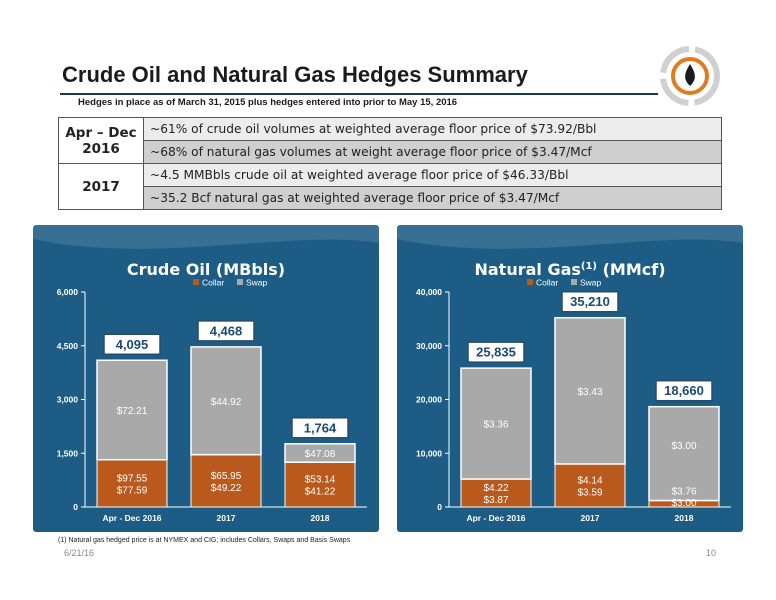 This screenshot has height=600, width=776. I want to click on data-label: $97.55, so click(132, 478).